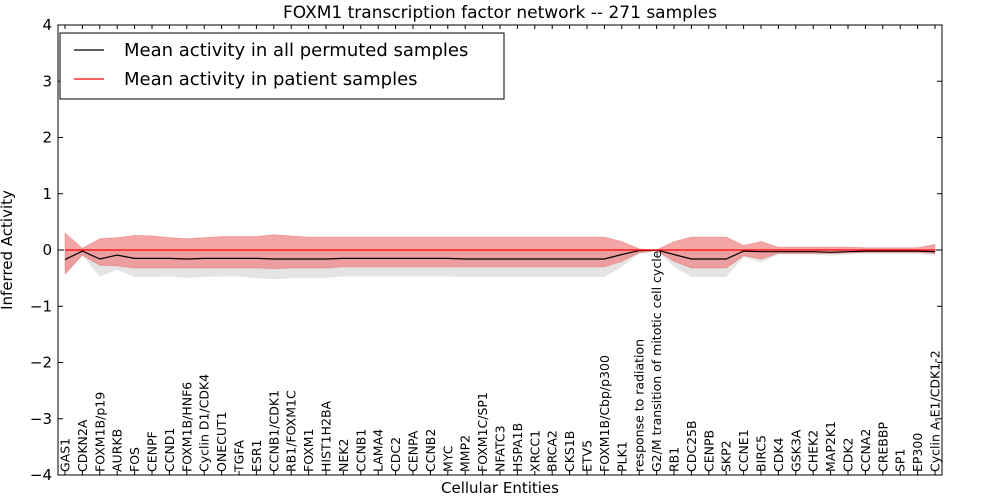 This screenshot has height=504, width=1000. Describe the element at coordinates (569, 451) in the screenshot. I see `x-tick-label: CKS1B` at that location.